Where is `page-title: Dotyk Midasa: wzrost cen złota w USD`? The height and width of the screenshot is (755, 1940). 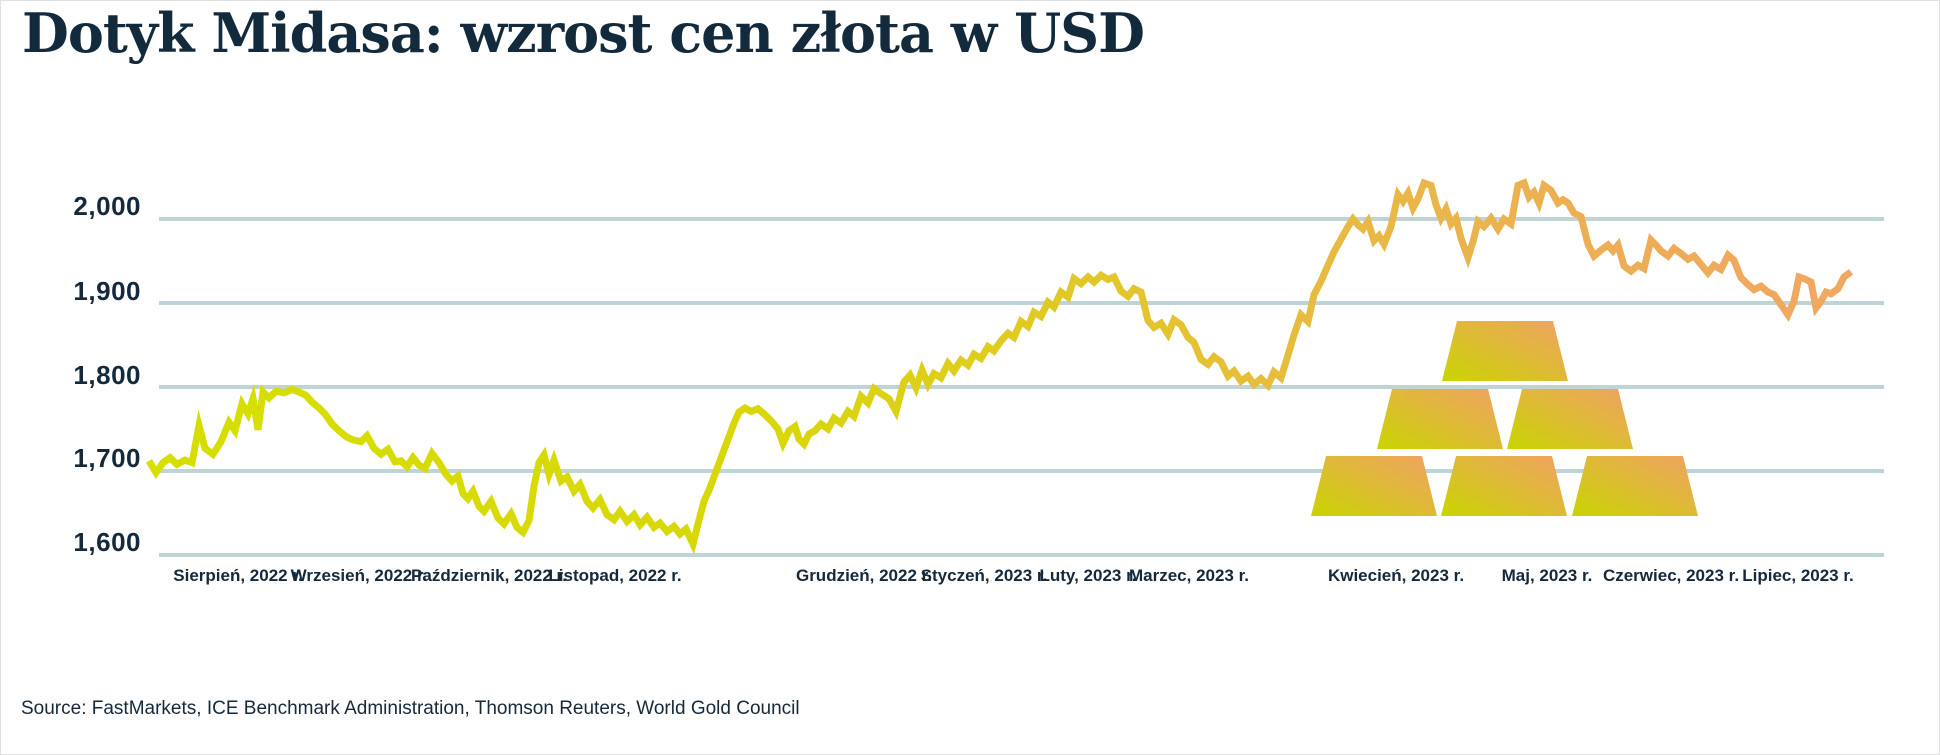
page-title: Dotyk Midasa: wzrost cen złota w USD is located at coordinates (583, 33).